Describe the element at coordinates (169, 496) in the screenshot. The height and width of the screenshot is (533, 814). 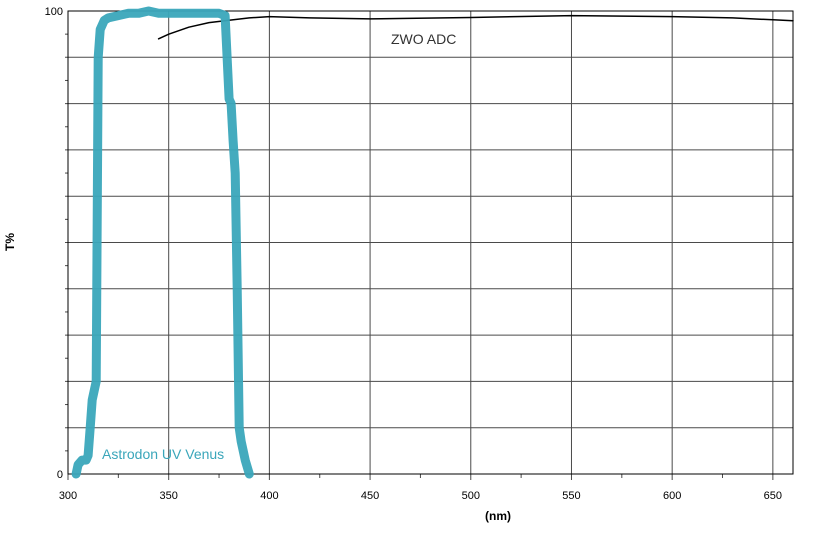
I see `x-tick-label: 350` at that location.